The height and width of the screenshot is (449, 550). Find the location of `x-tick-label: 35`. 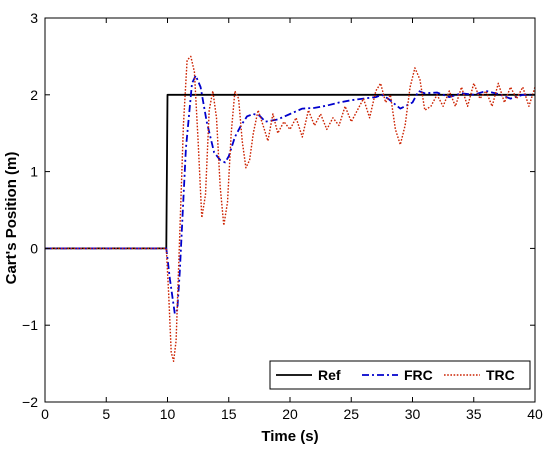

x-tick-label: 35 is located at coordinates (474, 414).